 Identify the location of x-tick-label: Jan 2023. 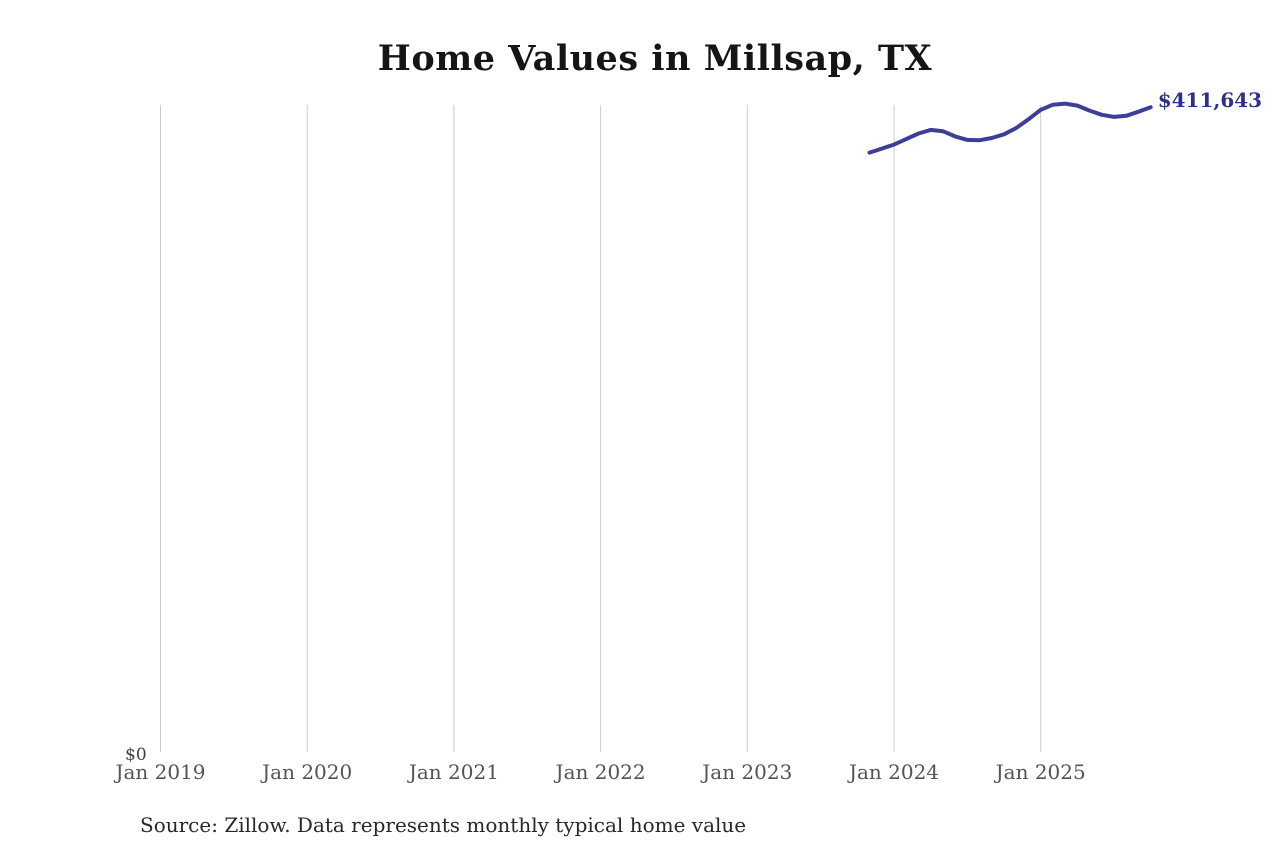
(747, 772).